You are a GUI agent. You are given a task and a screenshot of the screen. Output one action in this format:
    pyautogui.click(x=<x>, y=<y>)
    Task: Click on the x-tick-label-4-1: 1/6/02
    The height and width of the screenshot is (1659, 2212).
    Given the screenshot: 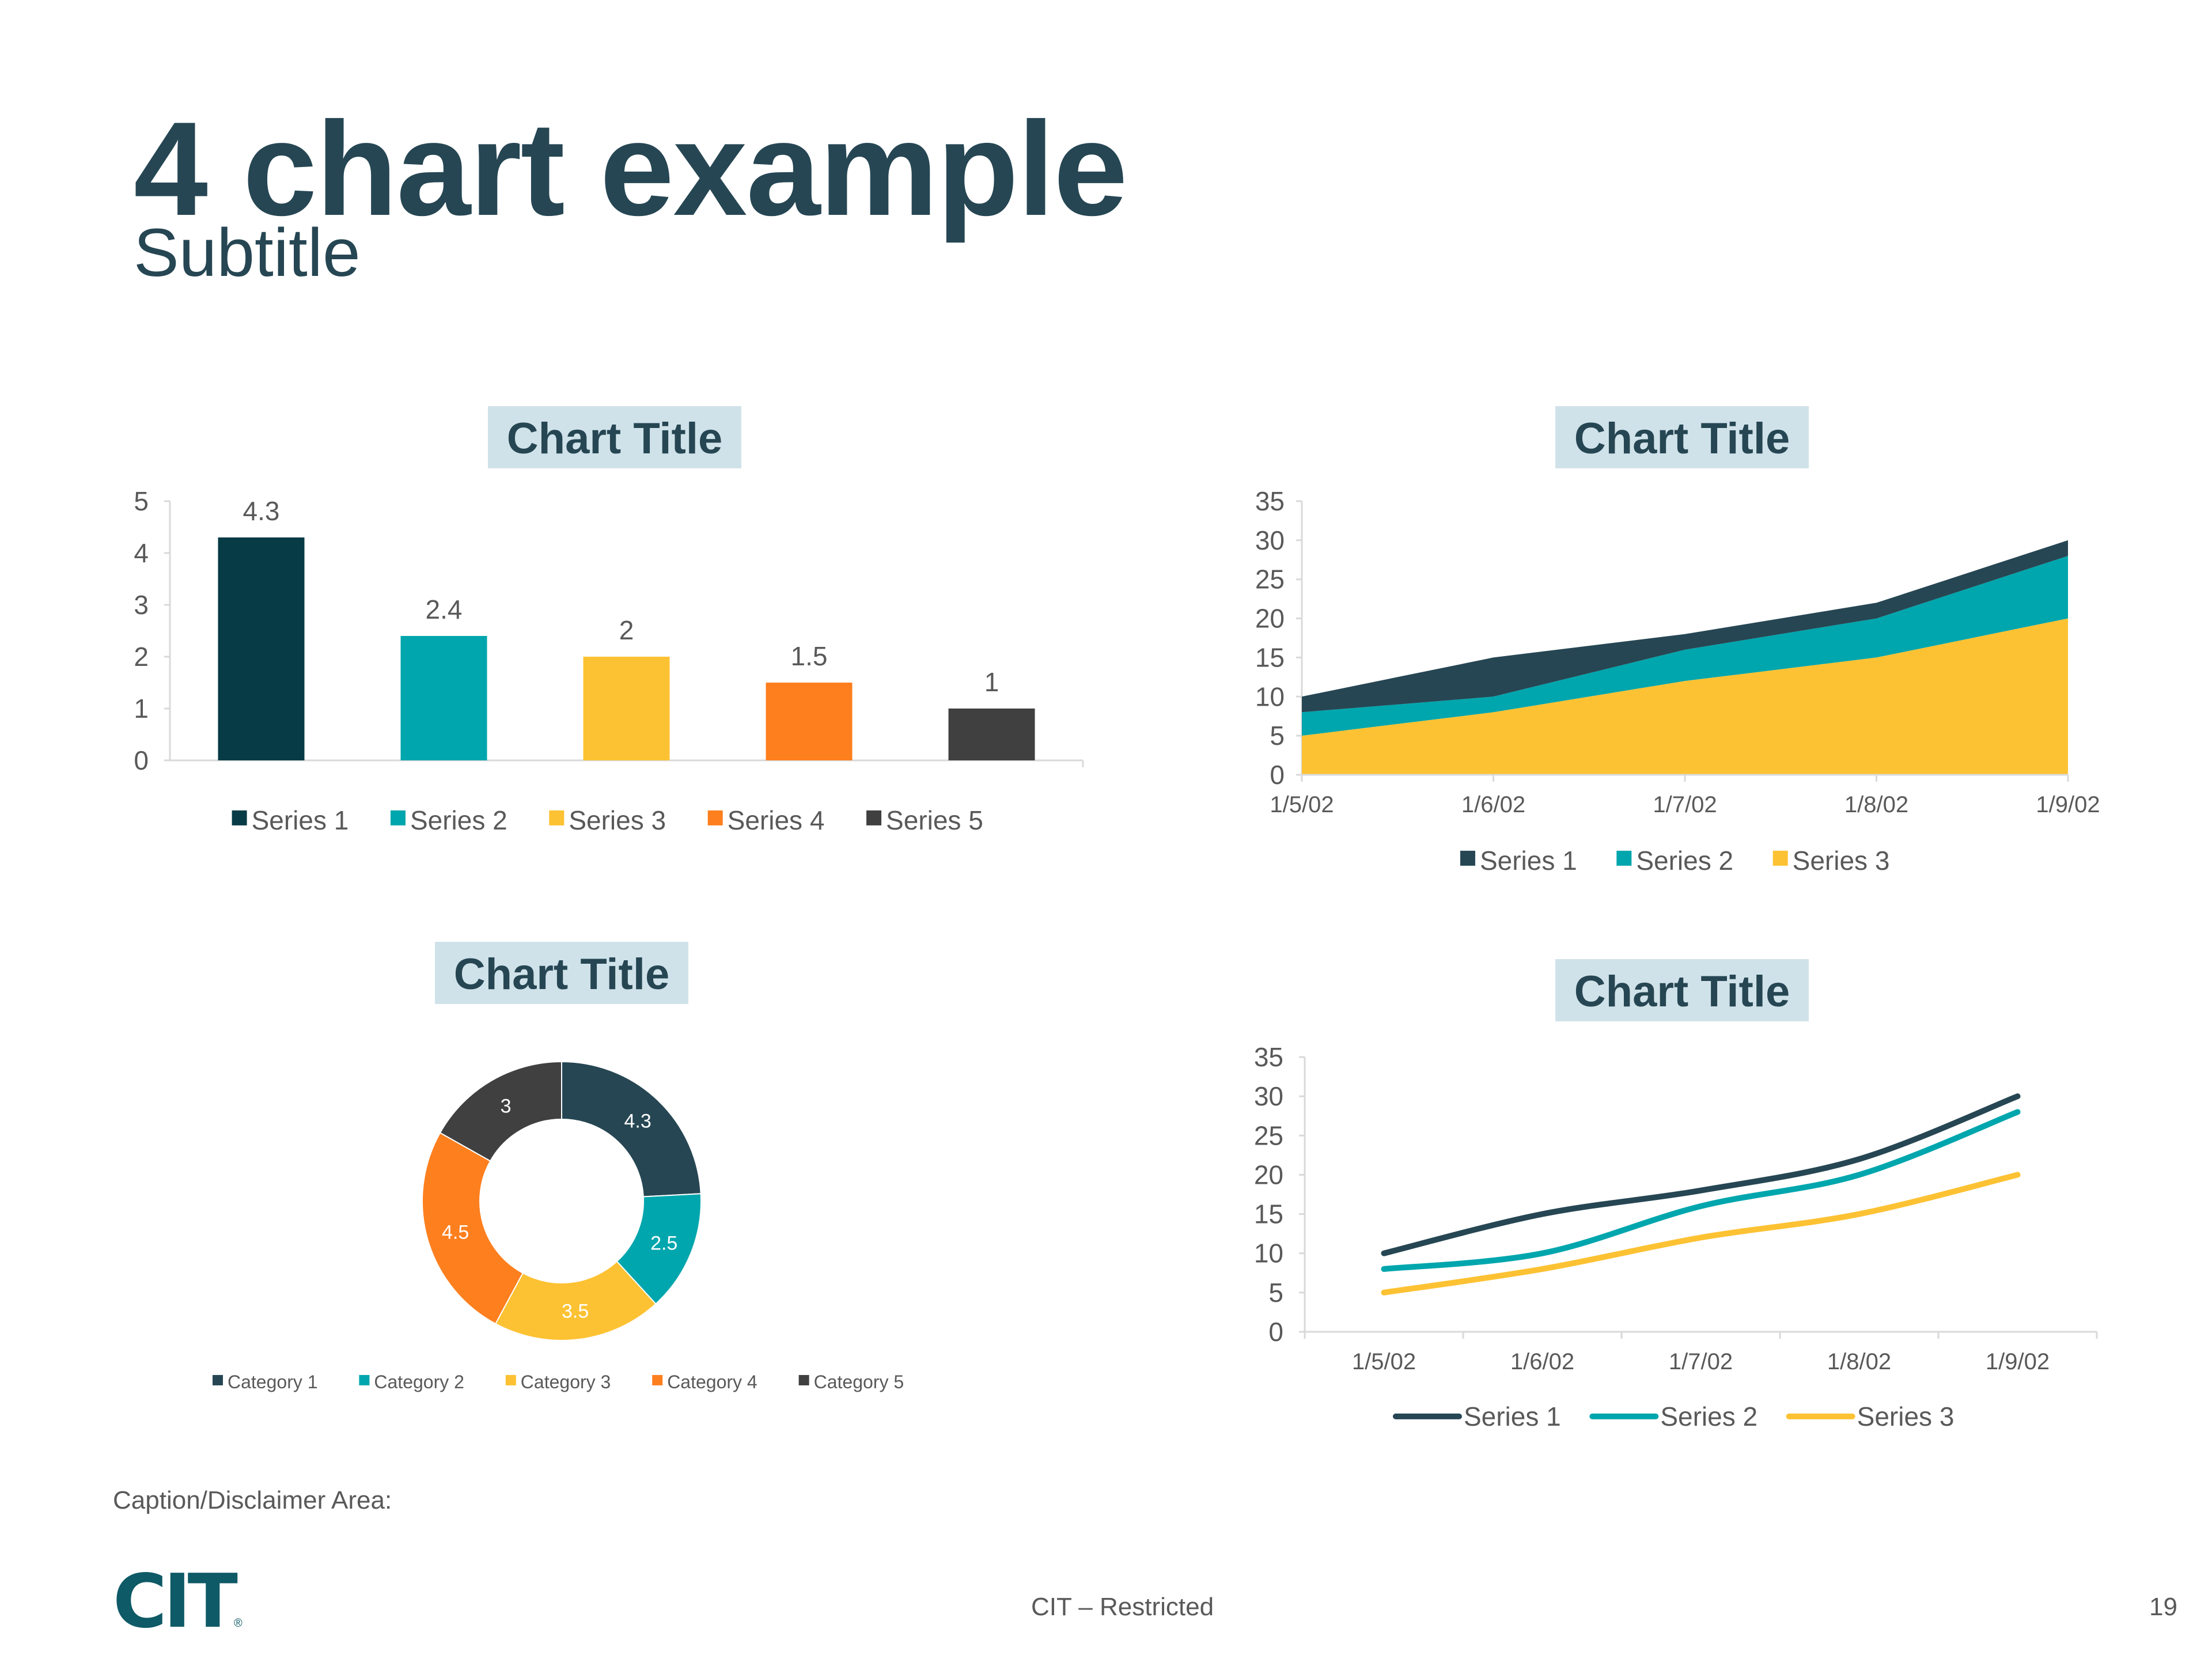 What is the action you would take?
    pyautogui.click(x=1542, y=1361)
    